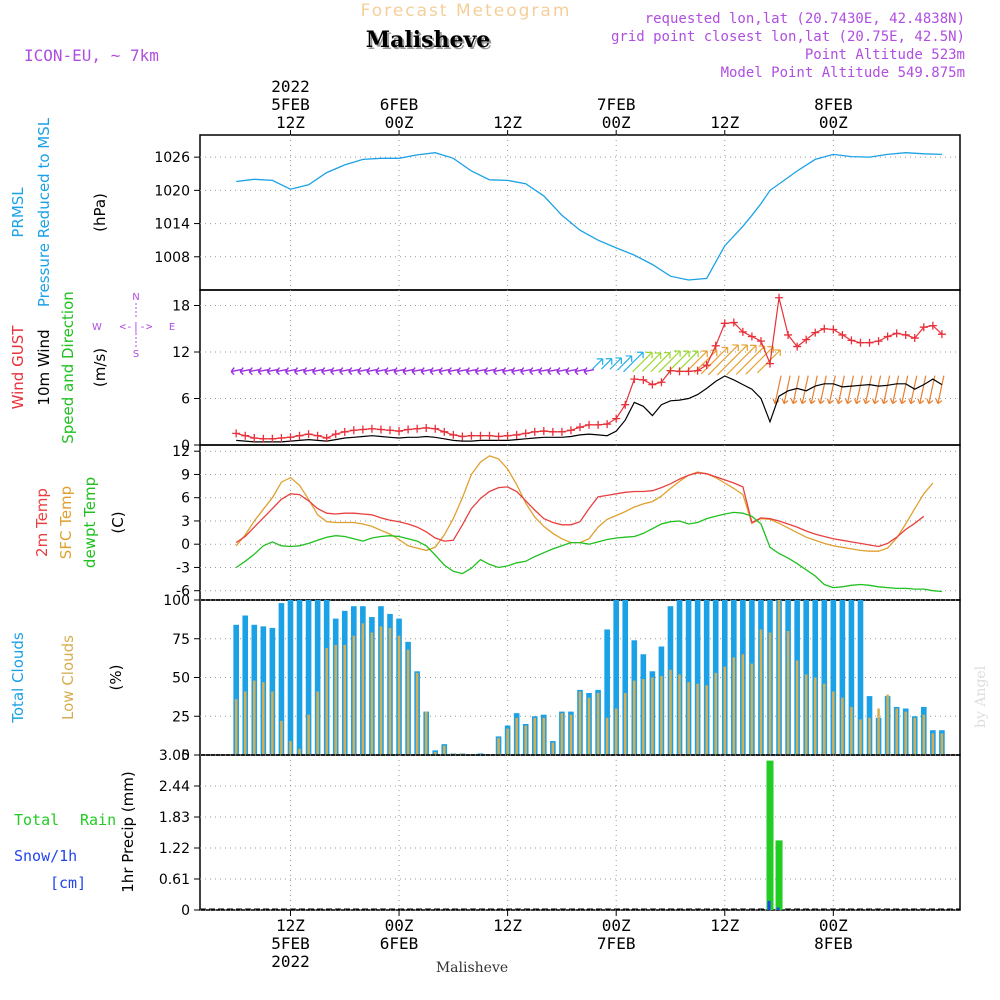 This screenshot has width=1000, height=1000. I want to click on chart-subtitle: Forecast Meteogram, so click(466, 11).